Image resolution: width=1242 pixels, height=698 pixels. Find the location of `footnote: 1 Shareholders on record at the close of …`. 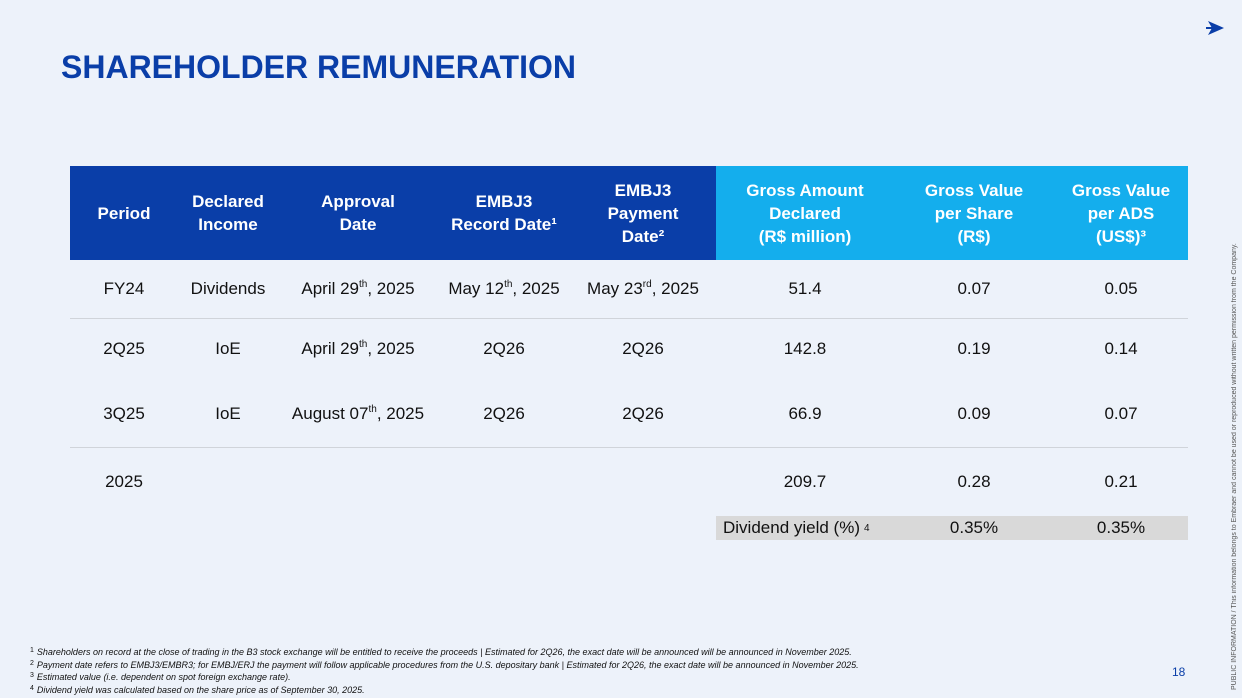

footnote: 1 Shareholders on record at the close of … is located at coordinates (441, 652).